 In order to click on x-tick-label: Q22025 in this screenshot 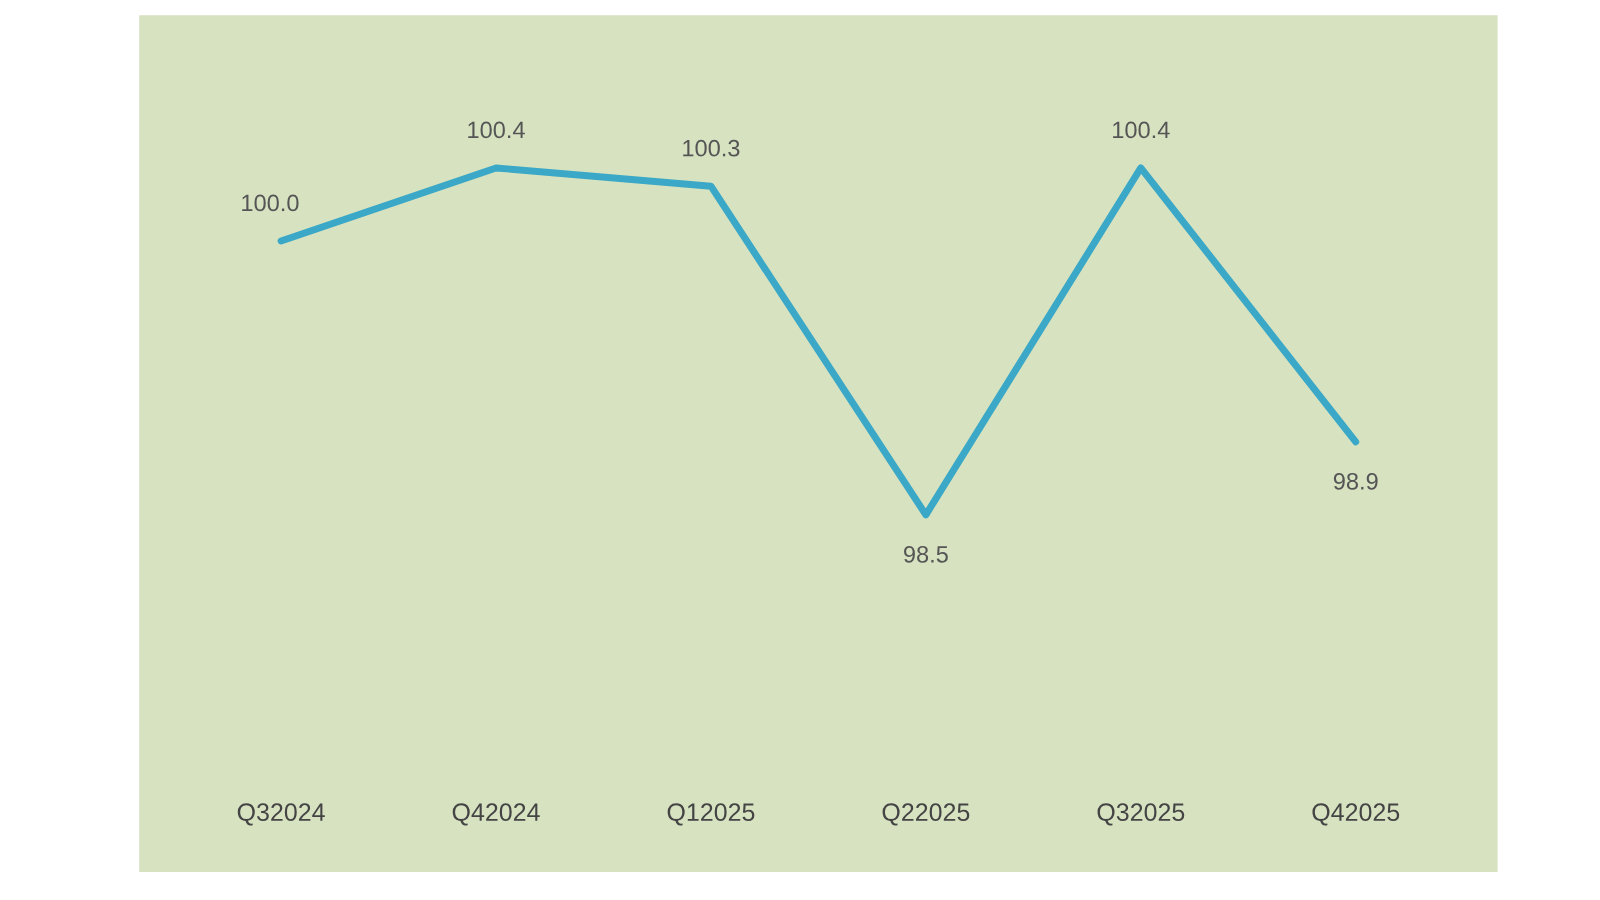, I will do `click(926, 814)`.